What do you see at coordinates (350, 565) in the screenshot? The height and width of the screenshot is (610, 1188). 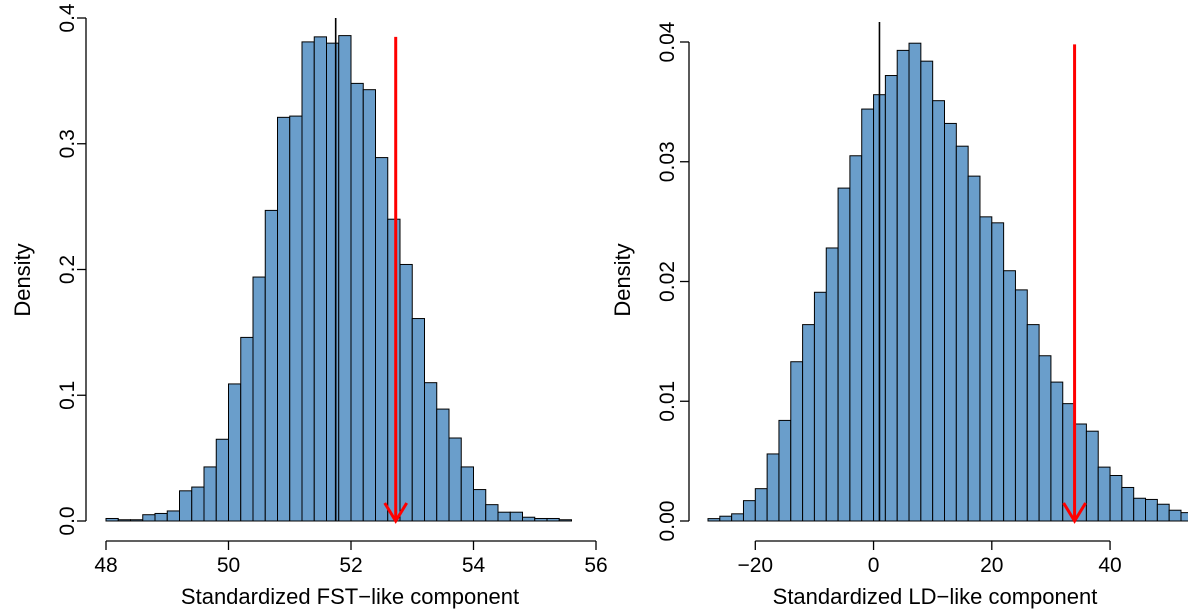 I see `x-tick-label: 52` at bounding box center [350, 565].